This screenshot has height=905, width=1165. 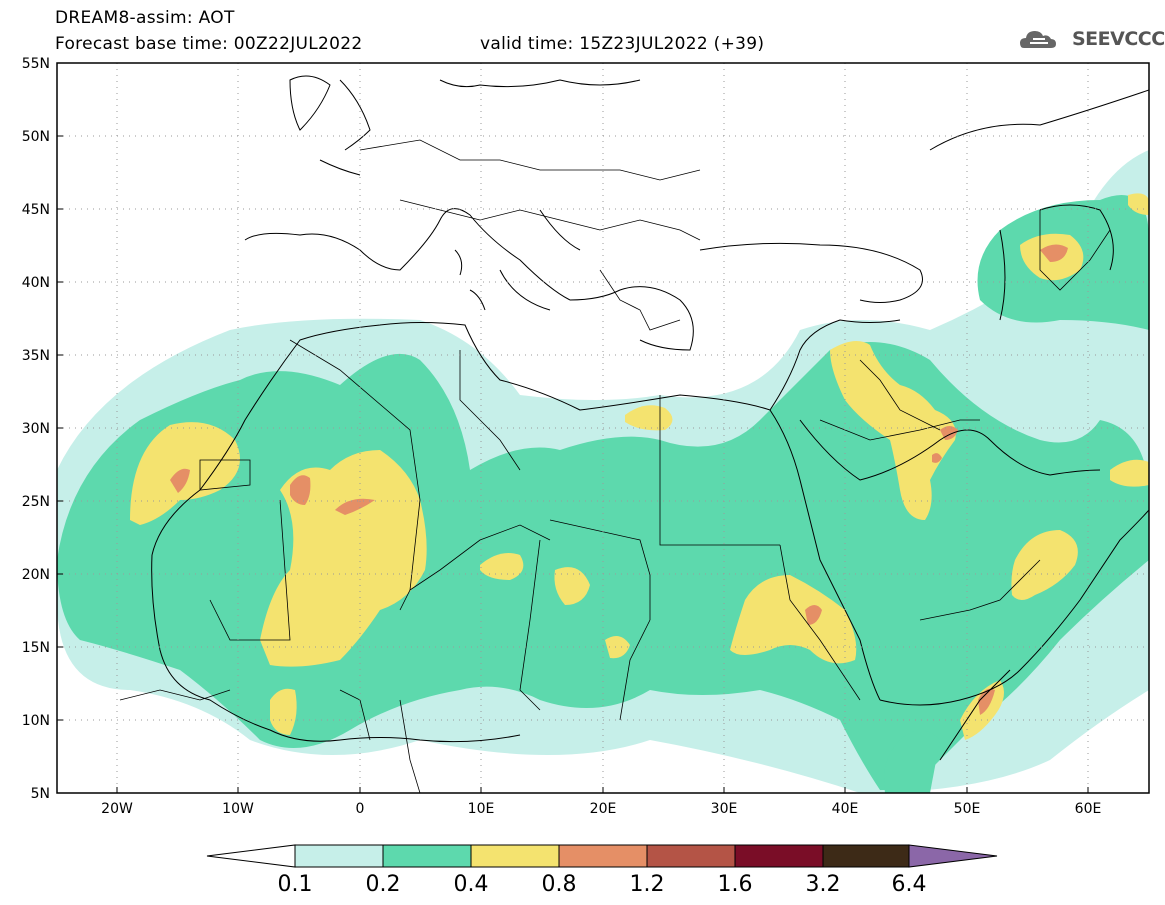 I want to click on map-title: DREAM8-assim: AOT, so click(x=145, y=18).